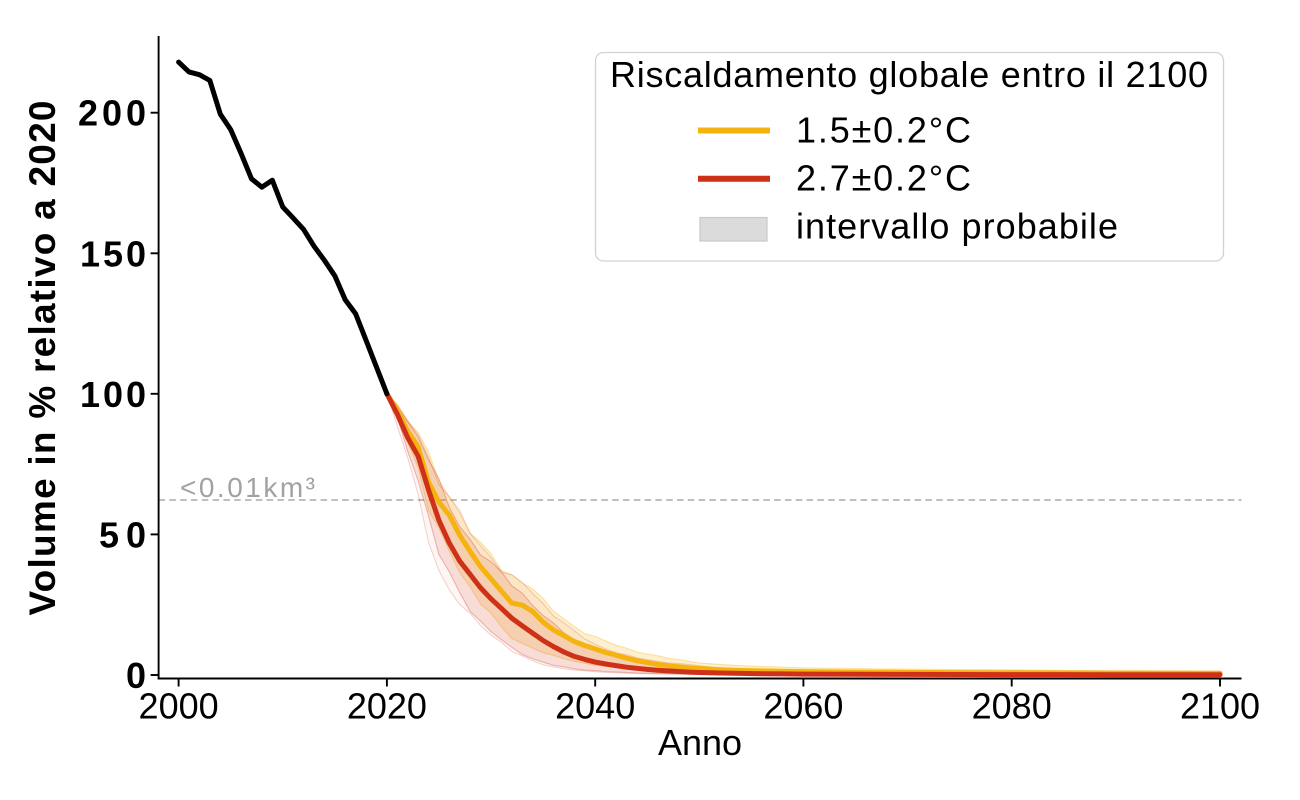 The width and height of the screenshot is (1300, 800). I want to click on svg-text: 2.7±0.2°C, so click(883, 178).